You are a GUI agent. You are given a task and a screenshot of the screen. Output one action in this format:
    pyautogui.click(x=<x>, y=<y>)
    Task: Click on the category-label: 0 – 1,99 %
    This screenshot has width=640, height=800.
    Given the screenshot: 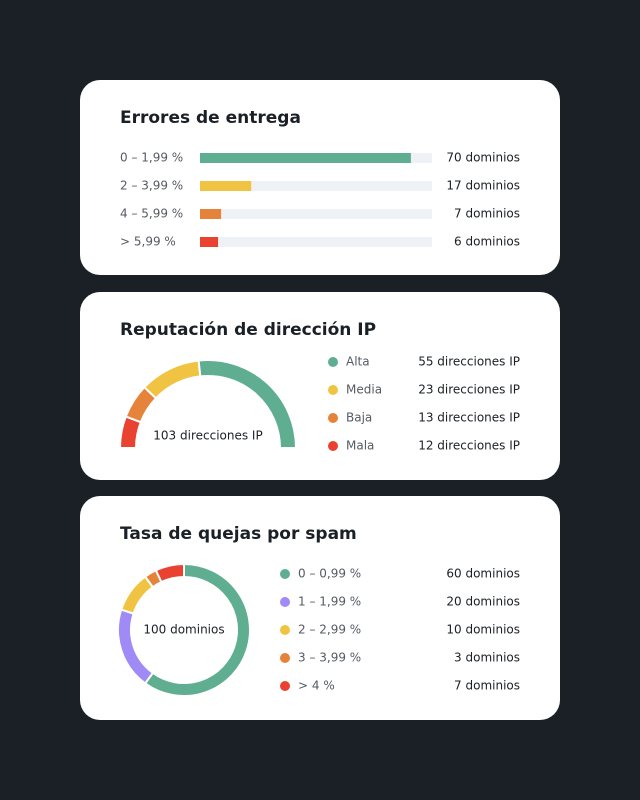 What is the action you would take?
    pyautogui.click(x=151, y=158)
    